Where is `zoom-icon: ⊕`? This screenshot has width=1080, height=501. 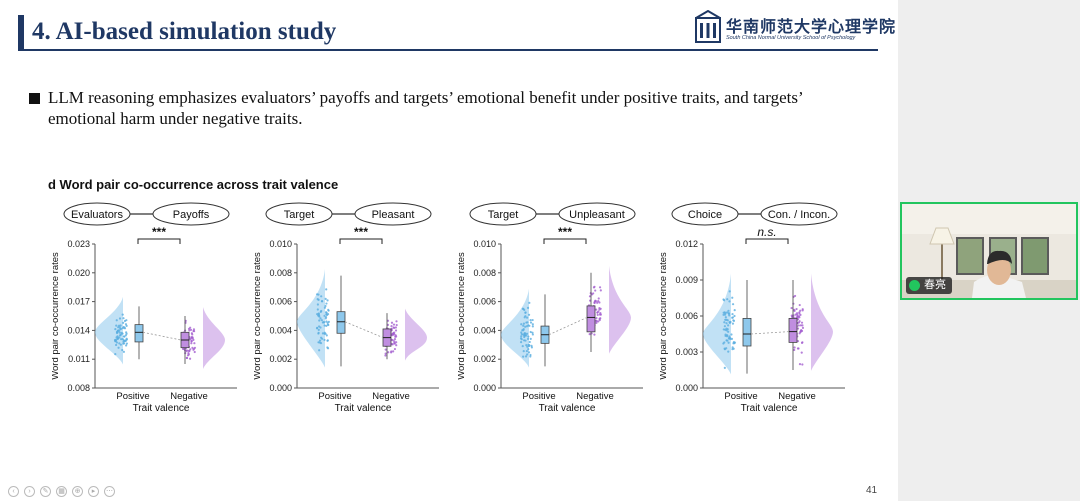 zoom-icon: ⊕ is located at coordinates (77, 491).